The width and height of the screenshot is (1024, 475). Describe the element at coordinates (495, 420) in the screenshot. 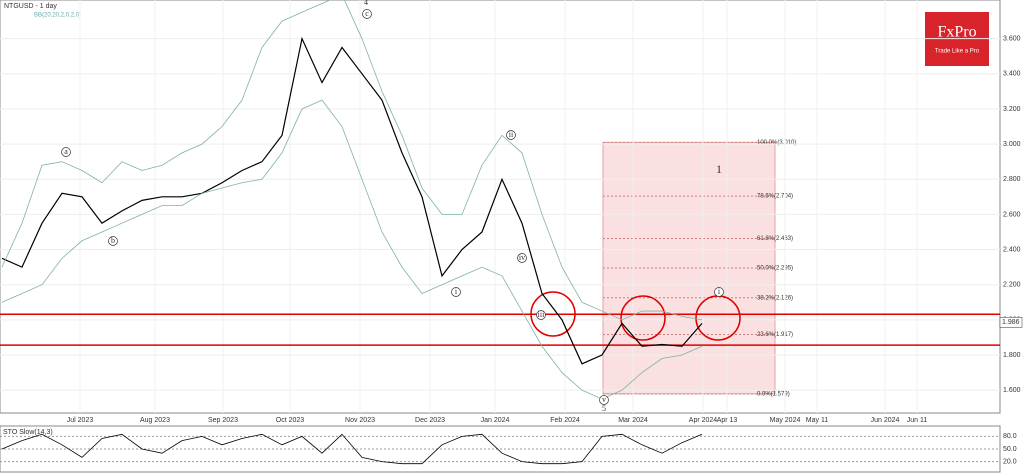

I see `x-tick-label: Jan 2024` at that location.